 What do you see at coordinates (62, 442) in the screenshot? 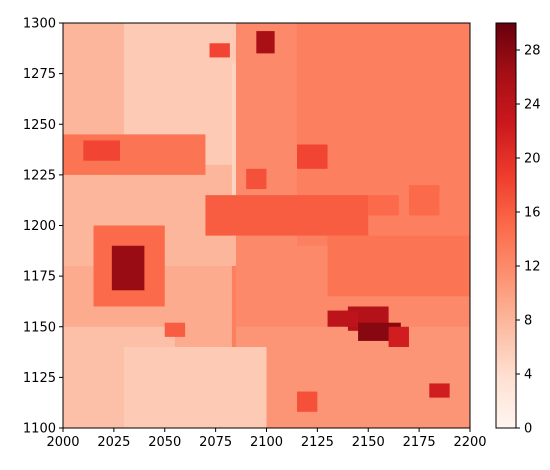
I see `x-tick-label: 2000` at bounding box center [62, 442].